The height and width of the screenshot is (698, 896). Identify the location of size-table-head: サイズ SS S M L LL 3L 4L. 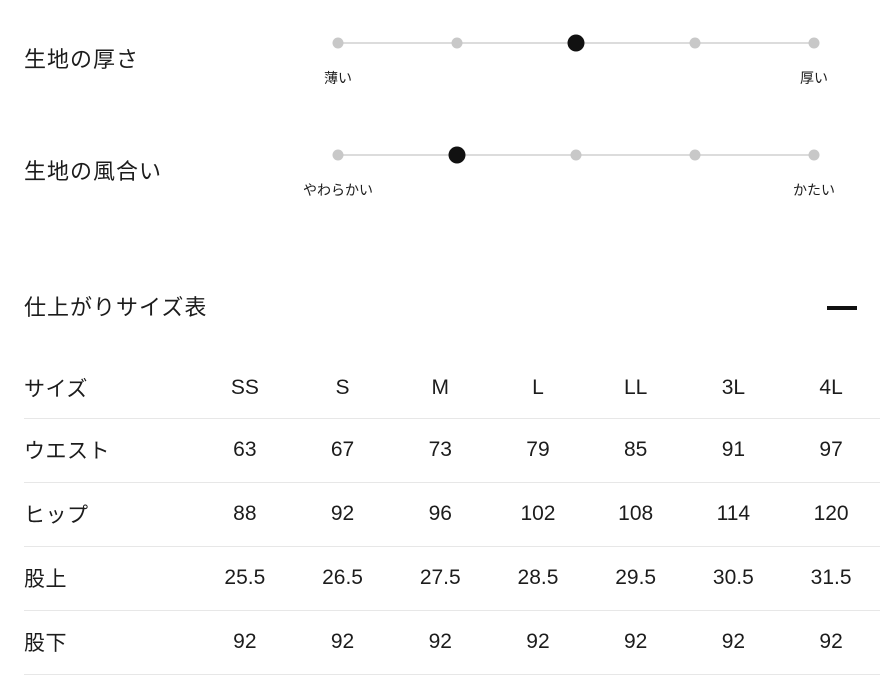
(452, 388).